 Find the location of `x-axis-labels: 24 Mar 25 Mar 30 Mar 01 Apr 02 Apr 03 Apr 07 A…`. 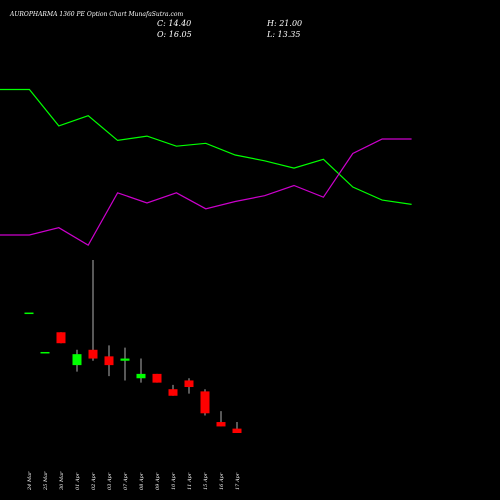

x-axis-labels: 24 Mar 25 Mar 30 Mar 01 Apr 02 Apr 03 Apr 07 A… is located at coordinates (134, 481).